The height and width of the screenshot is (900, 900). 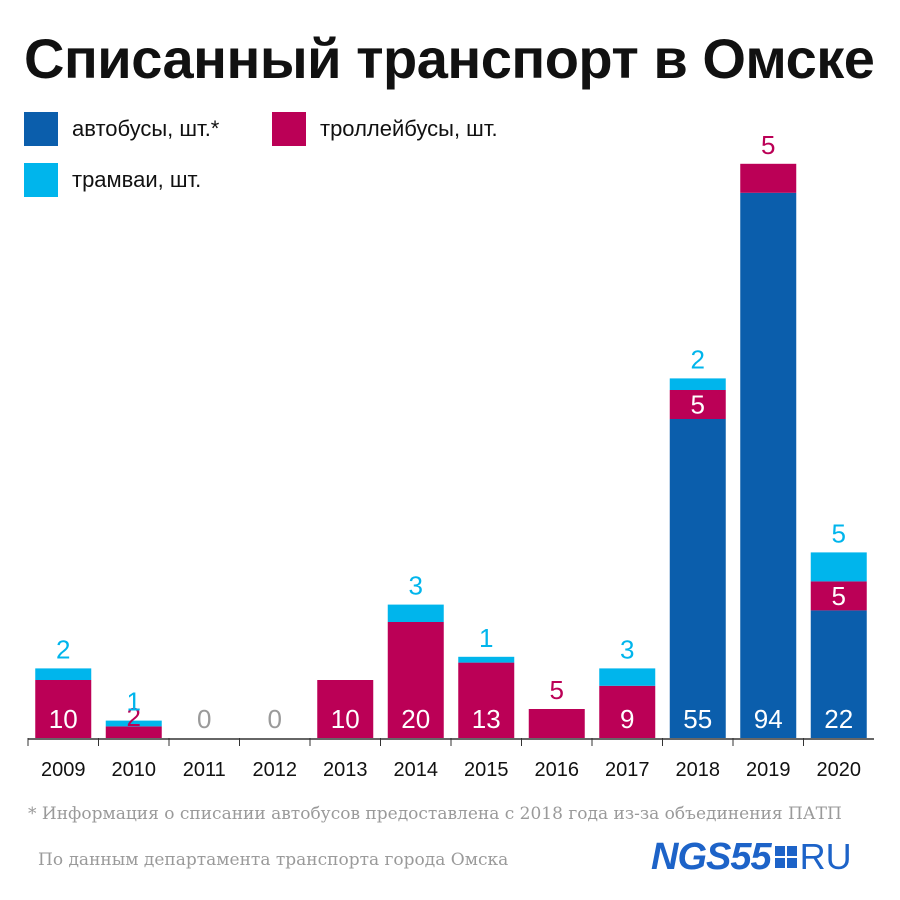 I want to click on x-tick-label: 2017, so click(x=627, y=770).